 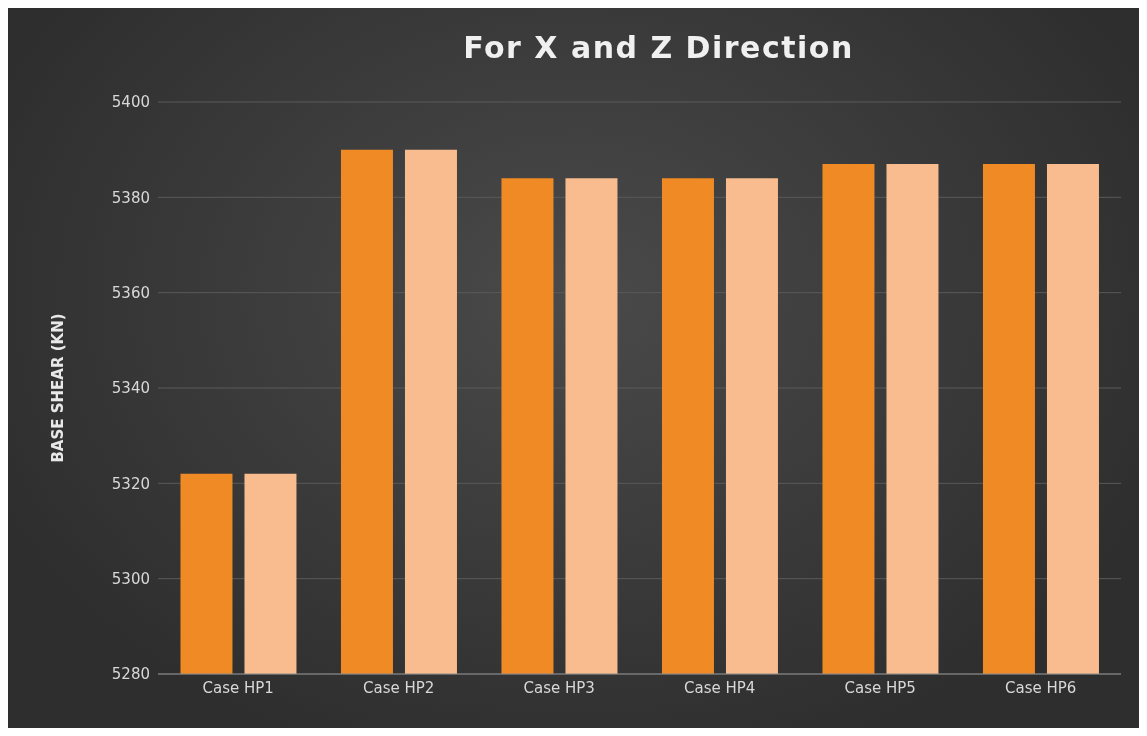 I want to click on y-tick-label: 5340, so click(x=130, y=388).